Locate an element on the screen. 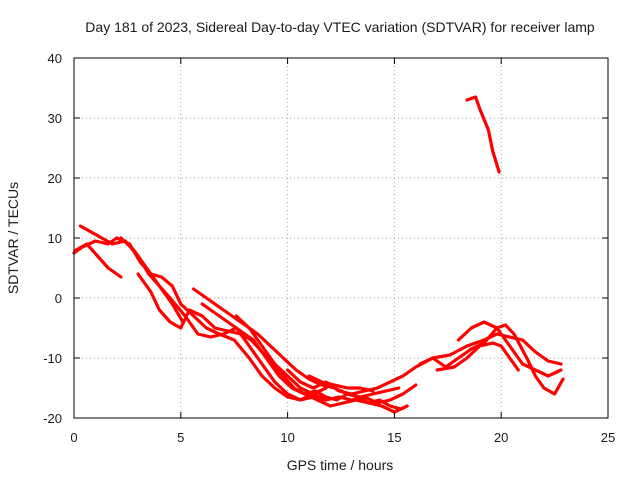 Image resolution: width=640 pixels, height=480 pixels. x-tick-label: 5 is located at coordinates (180, 437).